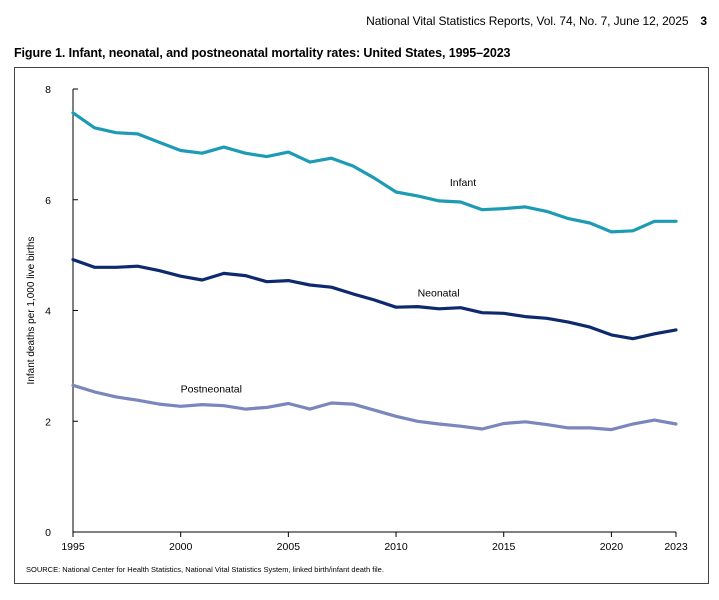  Describe the element at coordinates (289, 547) in the screenshot. I see `x-tick-label: 2005` at that location.